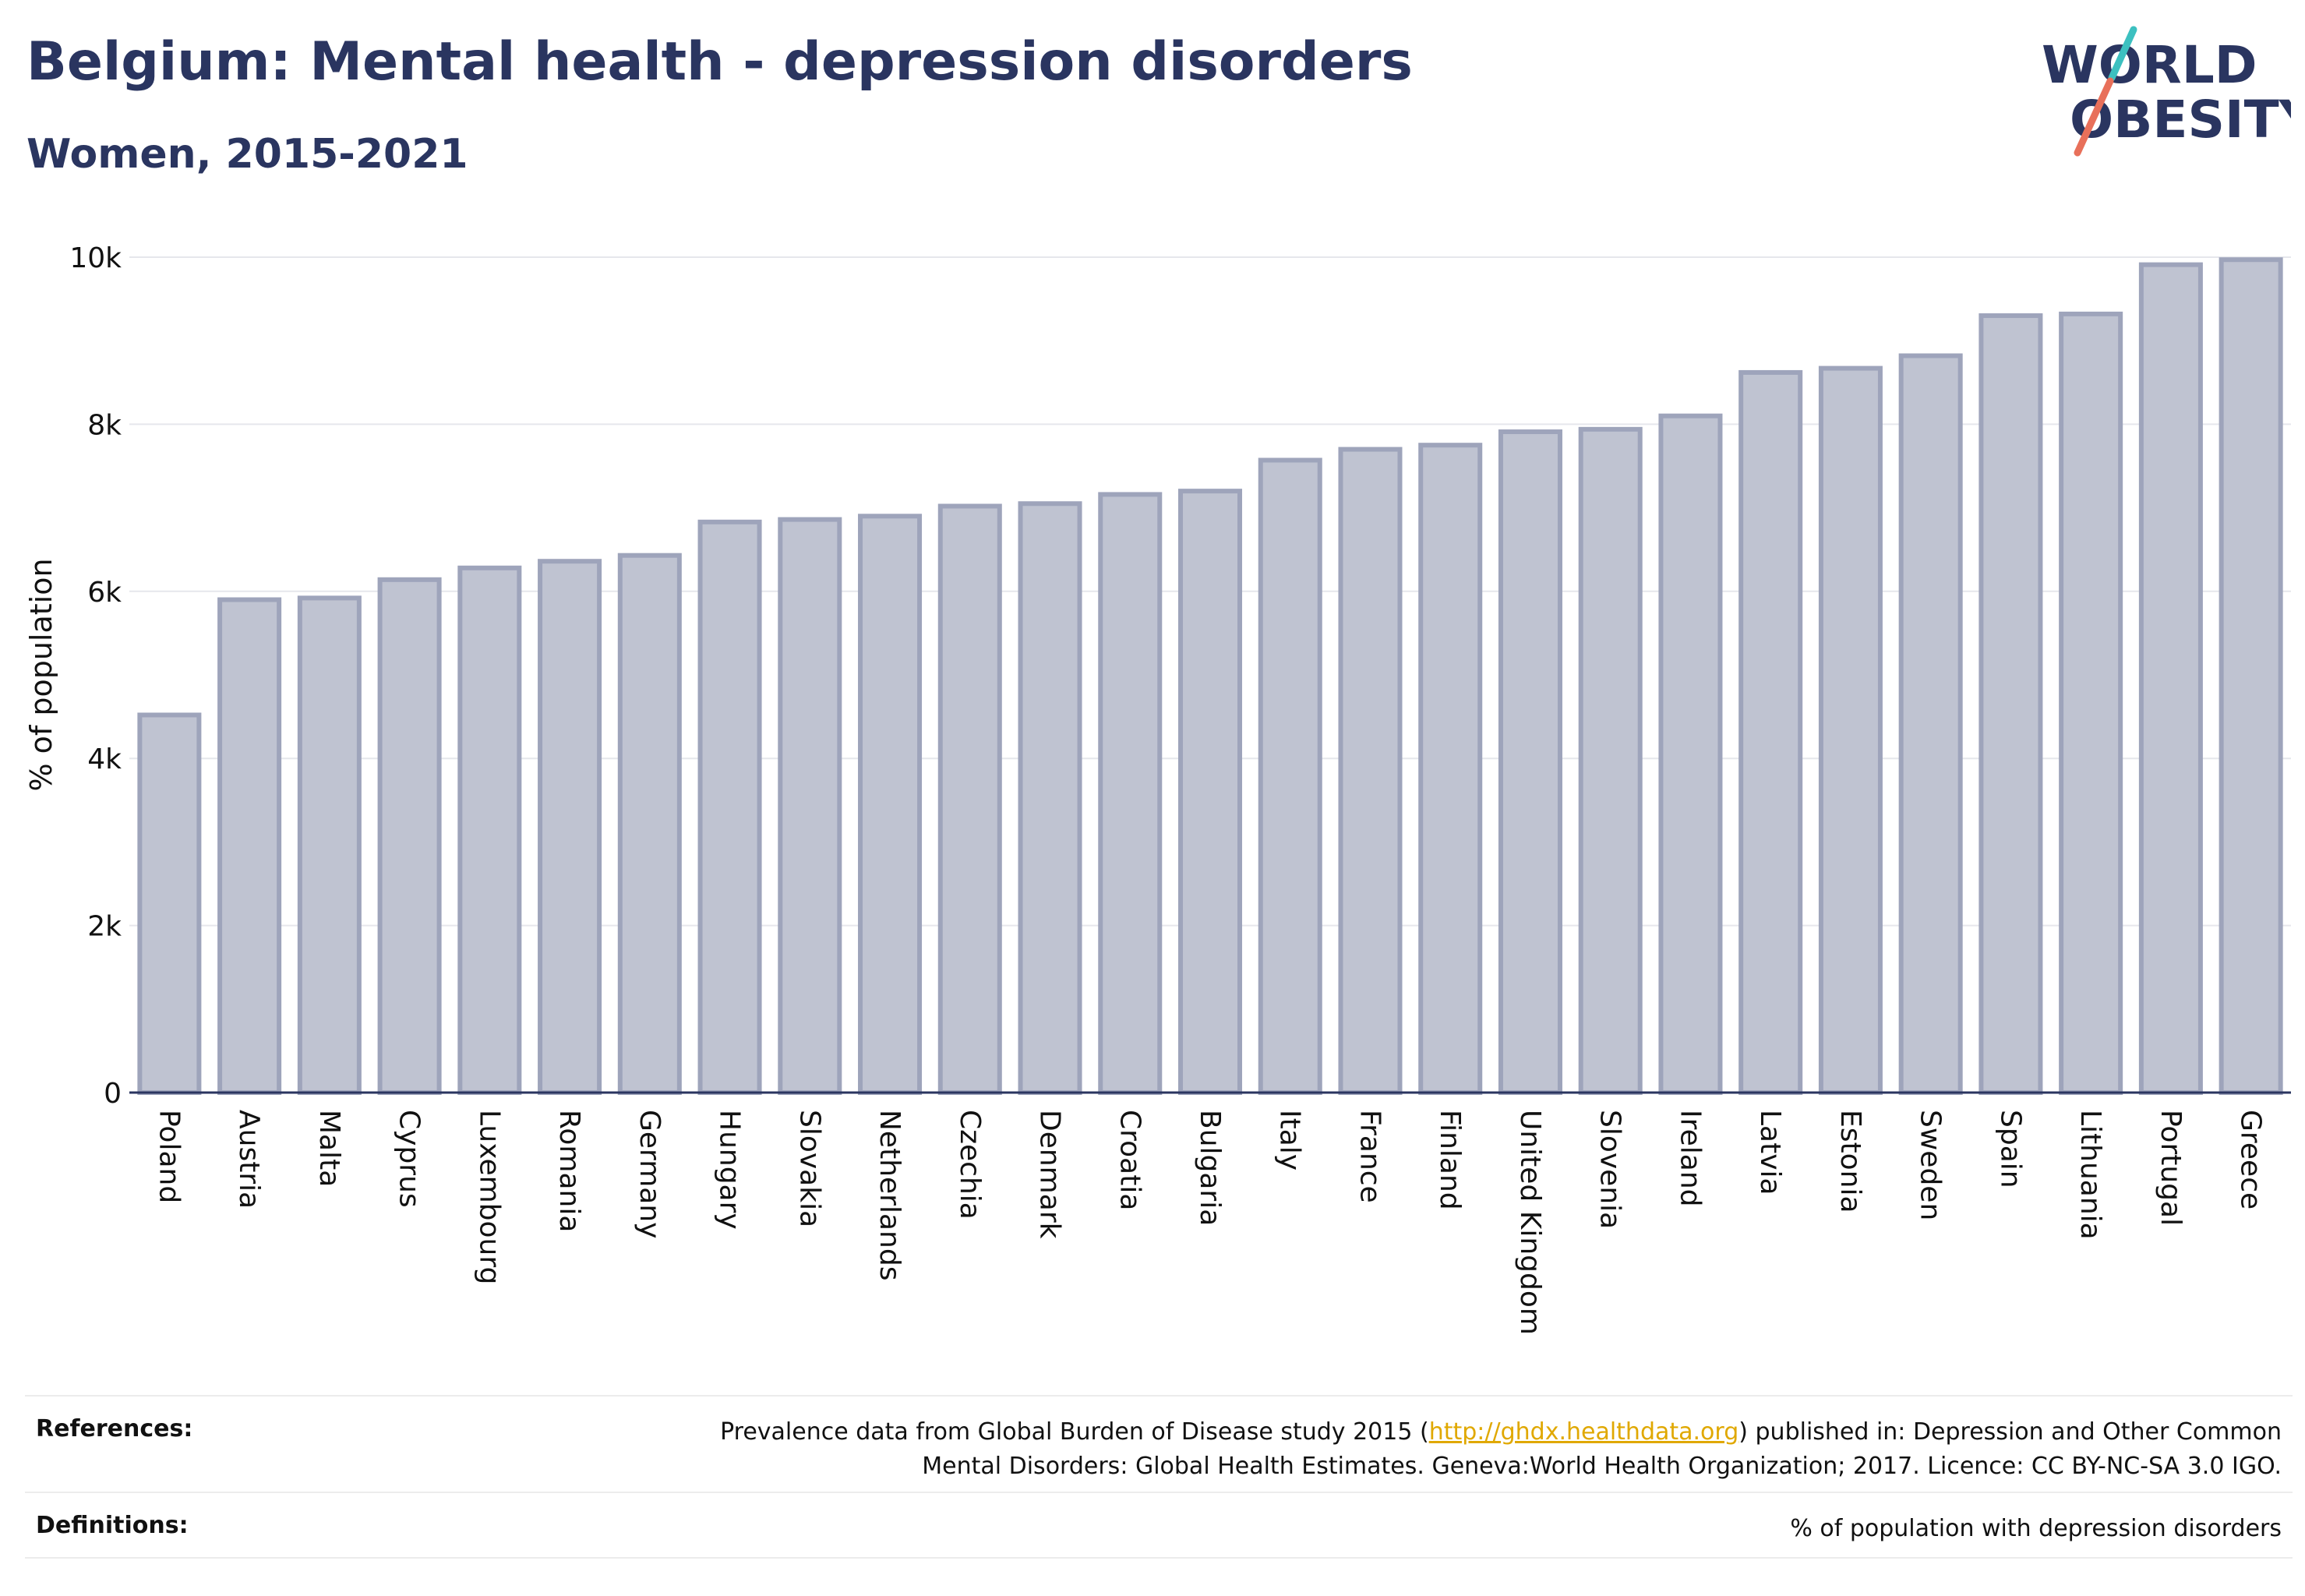 The width and height of the screenshot is (2305, 1596). I want to click on x-tick-label: Finland, so click(1450, 1160).